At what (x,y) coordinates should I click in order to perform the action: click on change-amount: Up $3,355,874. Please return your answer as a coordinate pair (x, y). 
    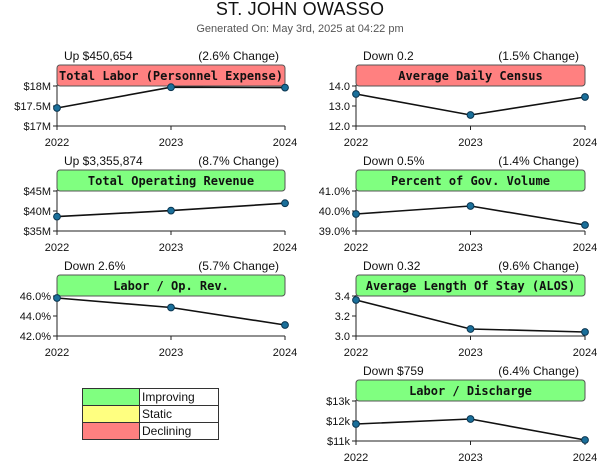
    Looking at the image, I should click on (103, 161).